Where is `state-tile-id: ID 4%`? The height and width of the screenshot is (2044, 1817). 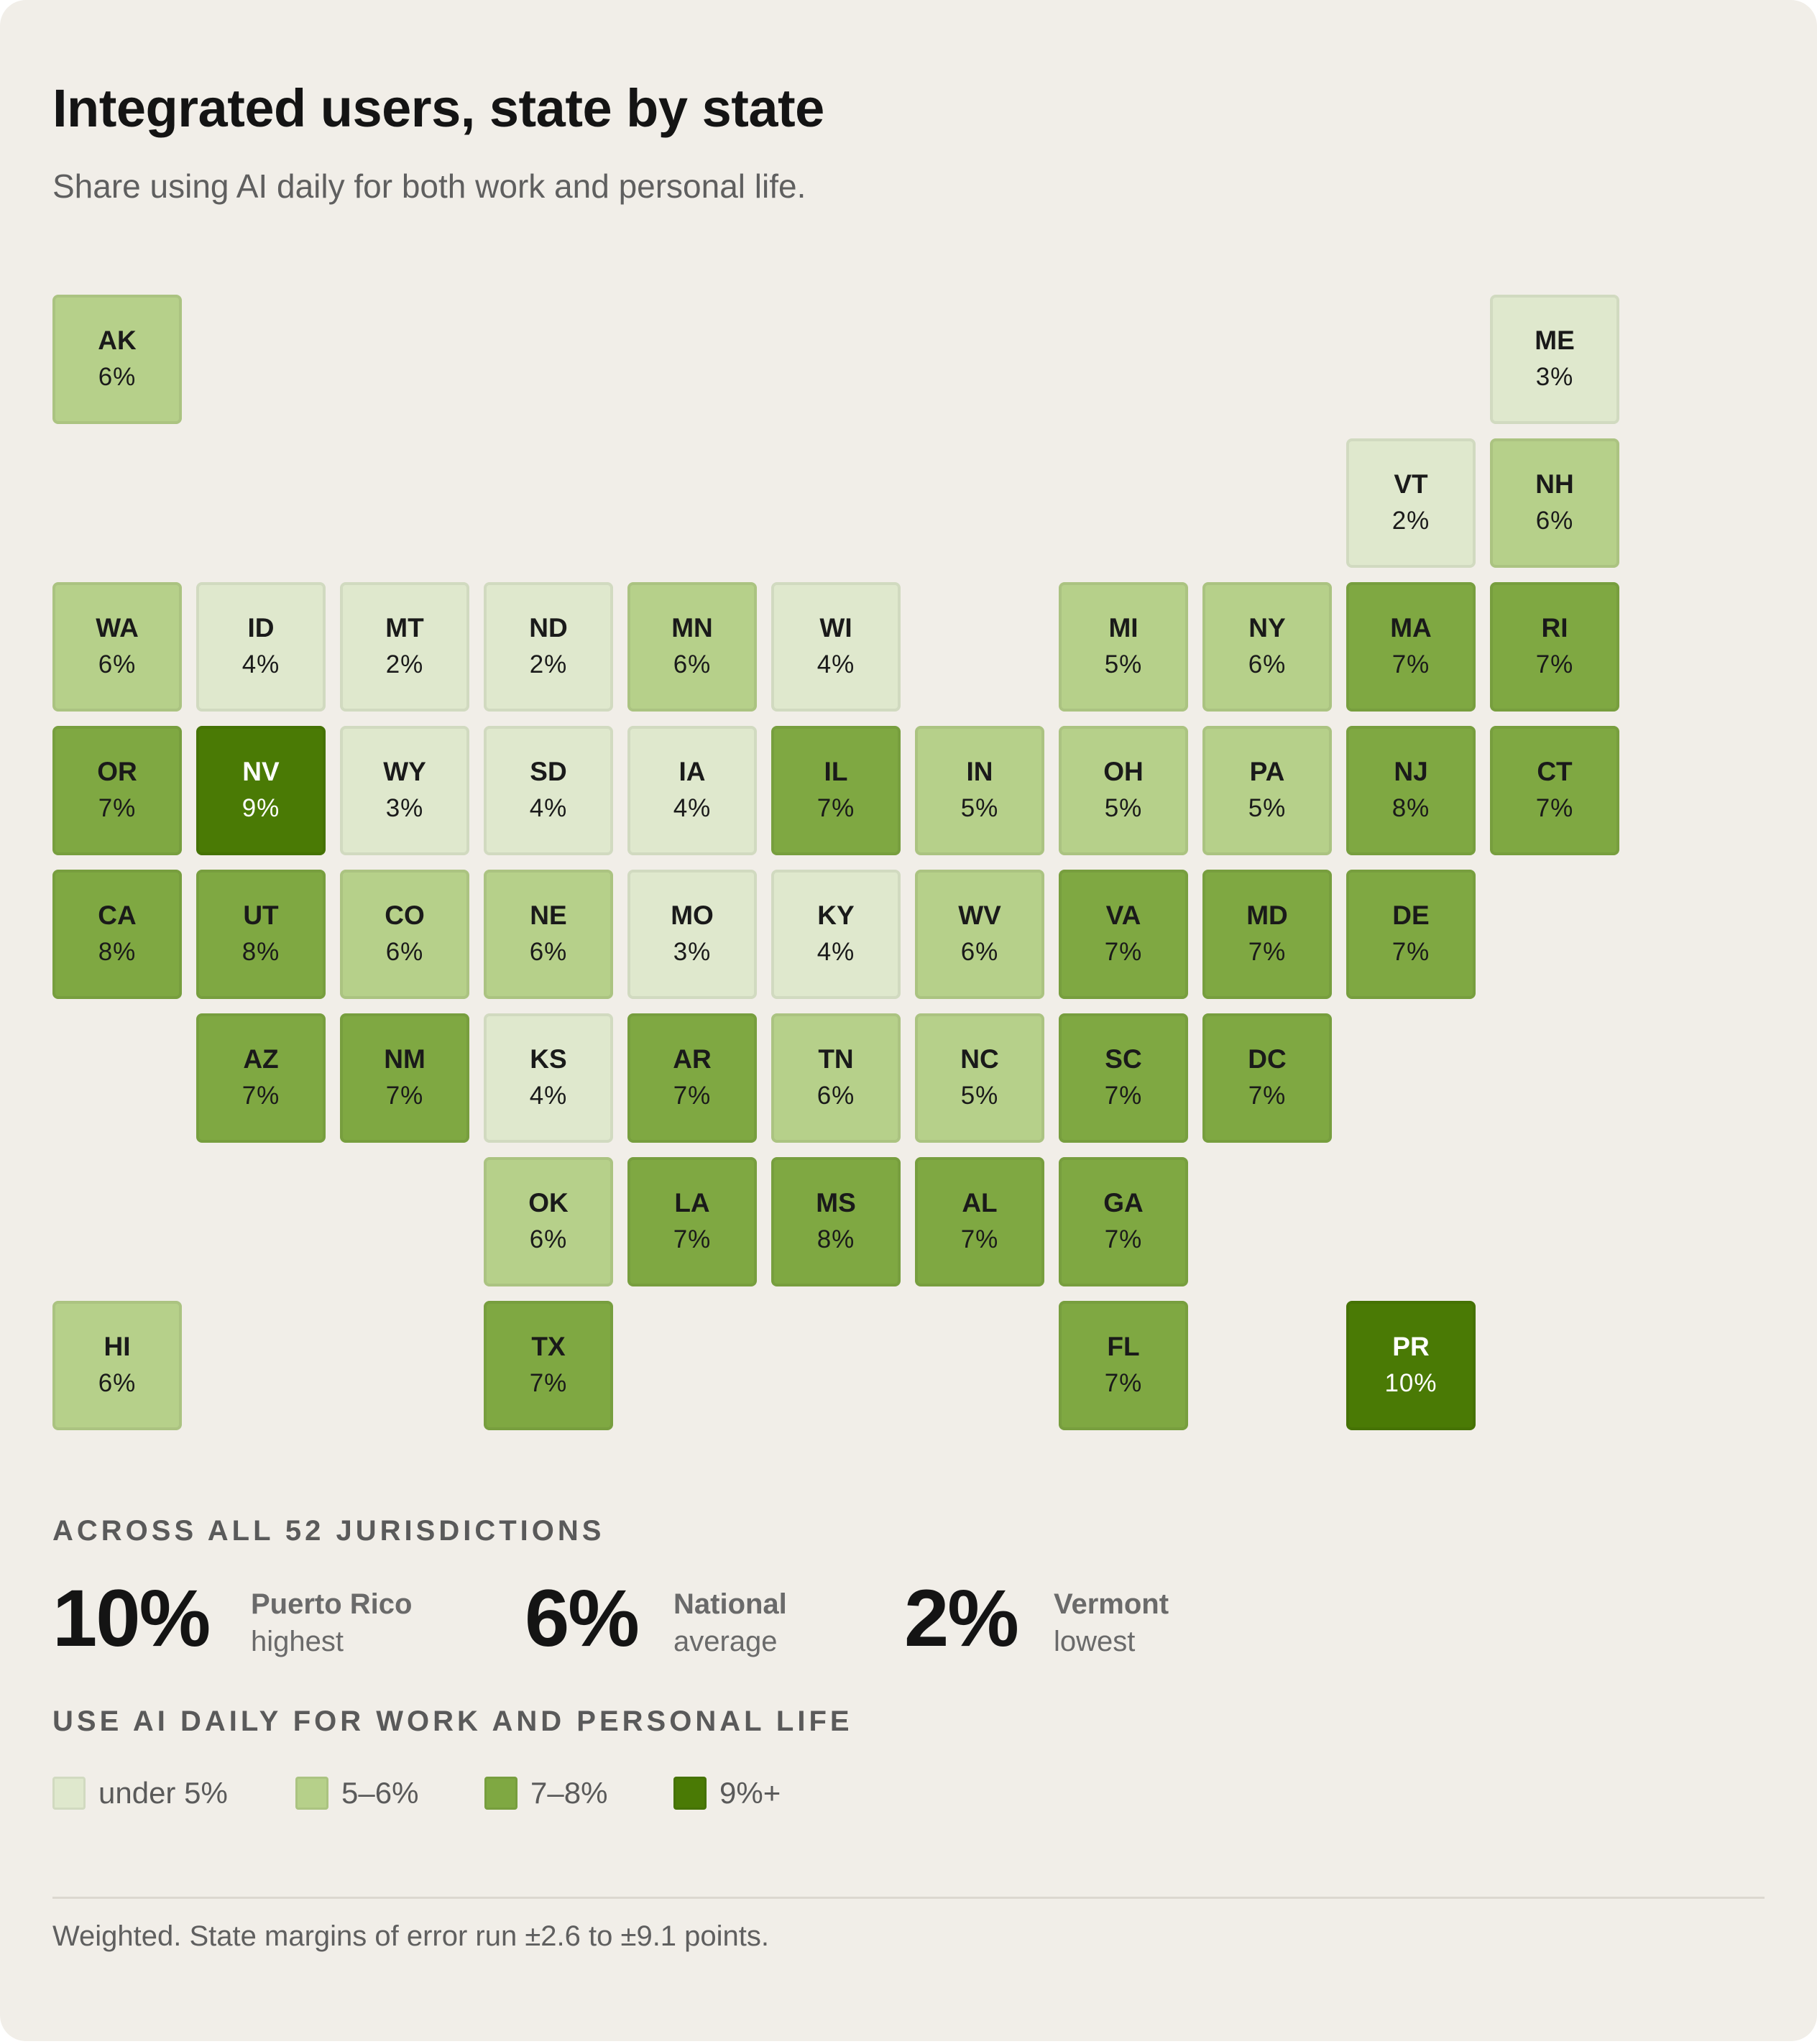 state-tile-id: ID 4% is located at coordinates (261, 647).